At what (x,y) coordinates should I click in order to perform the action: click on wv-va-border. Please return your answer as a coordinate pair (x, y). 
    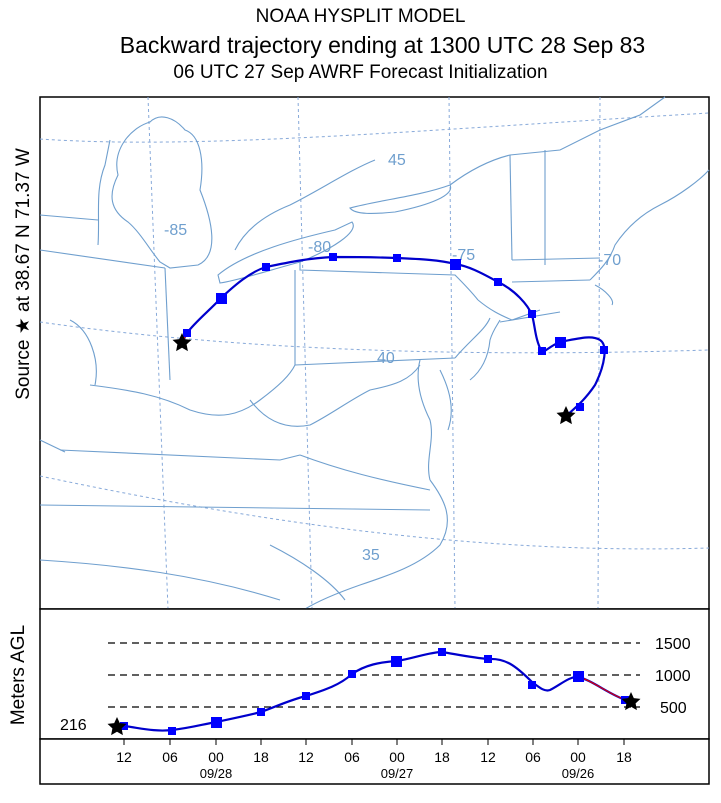
    Looking at the image, I should click on (335, 395).